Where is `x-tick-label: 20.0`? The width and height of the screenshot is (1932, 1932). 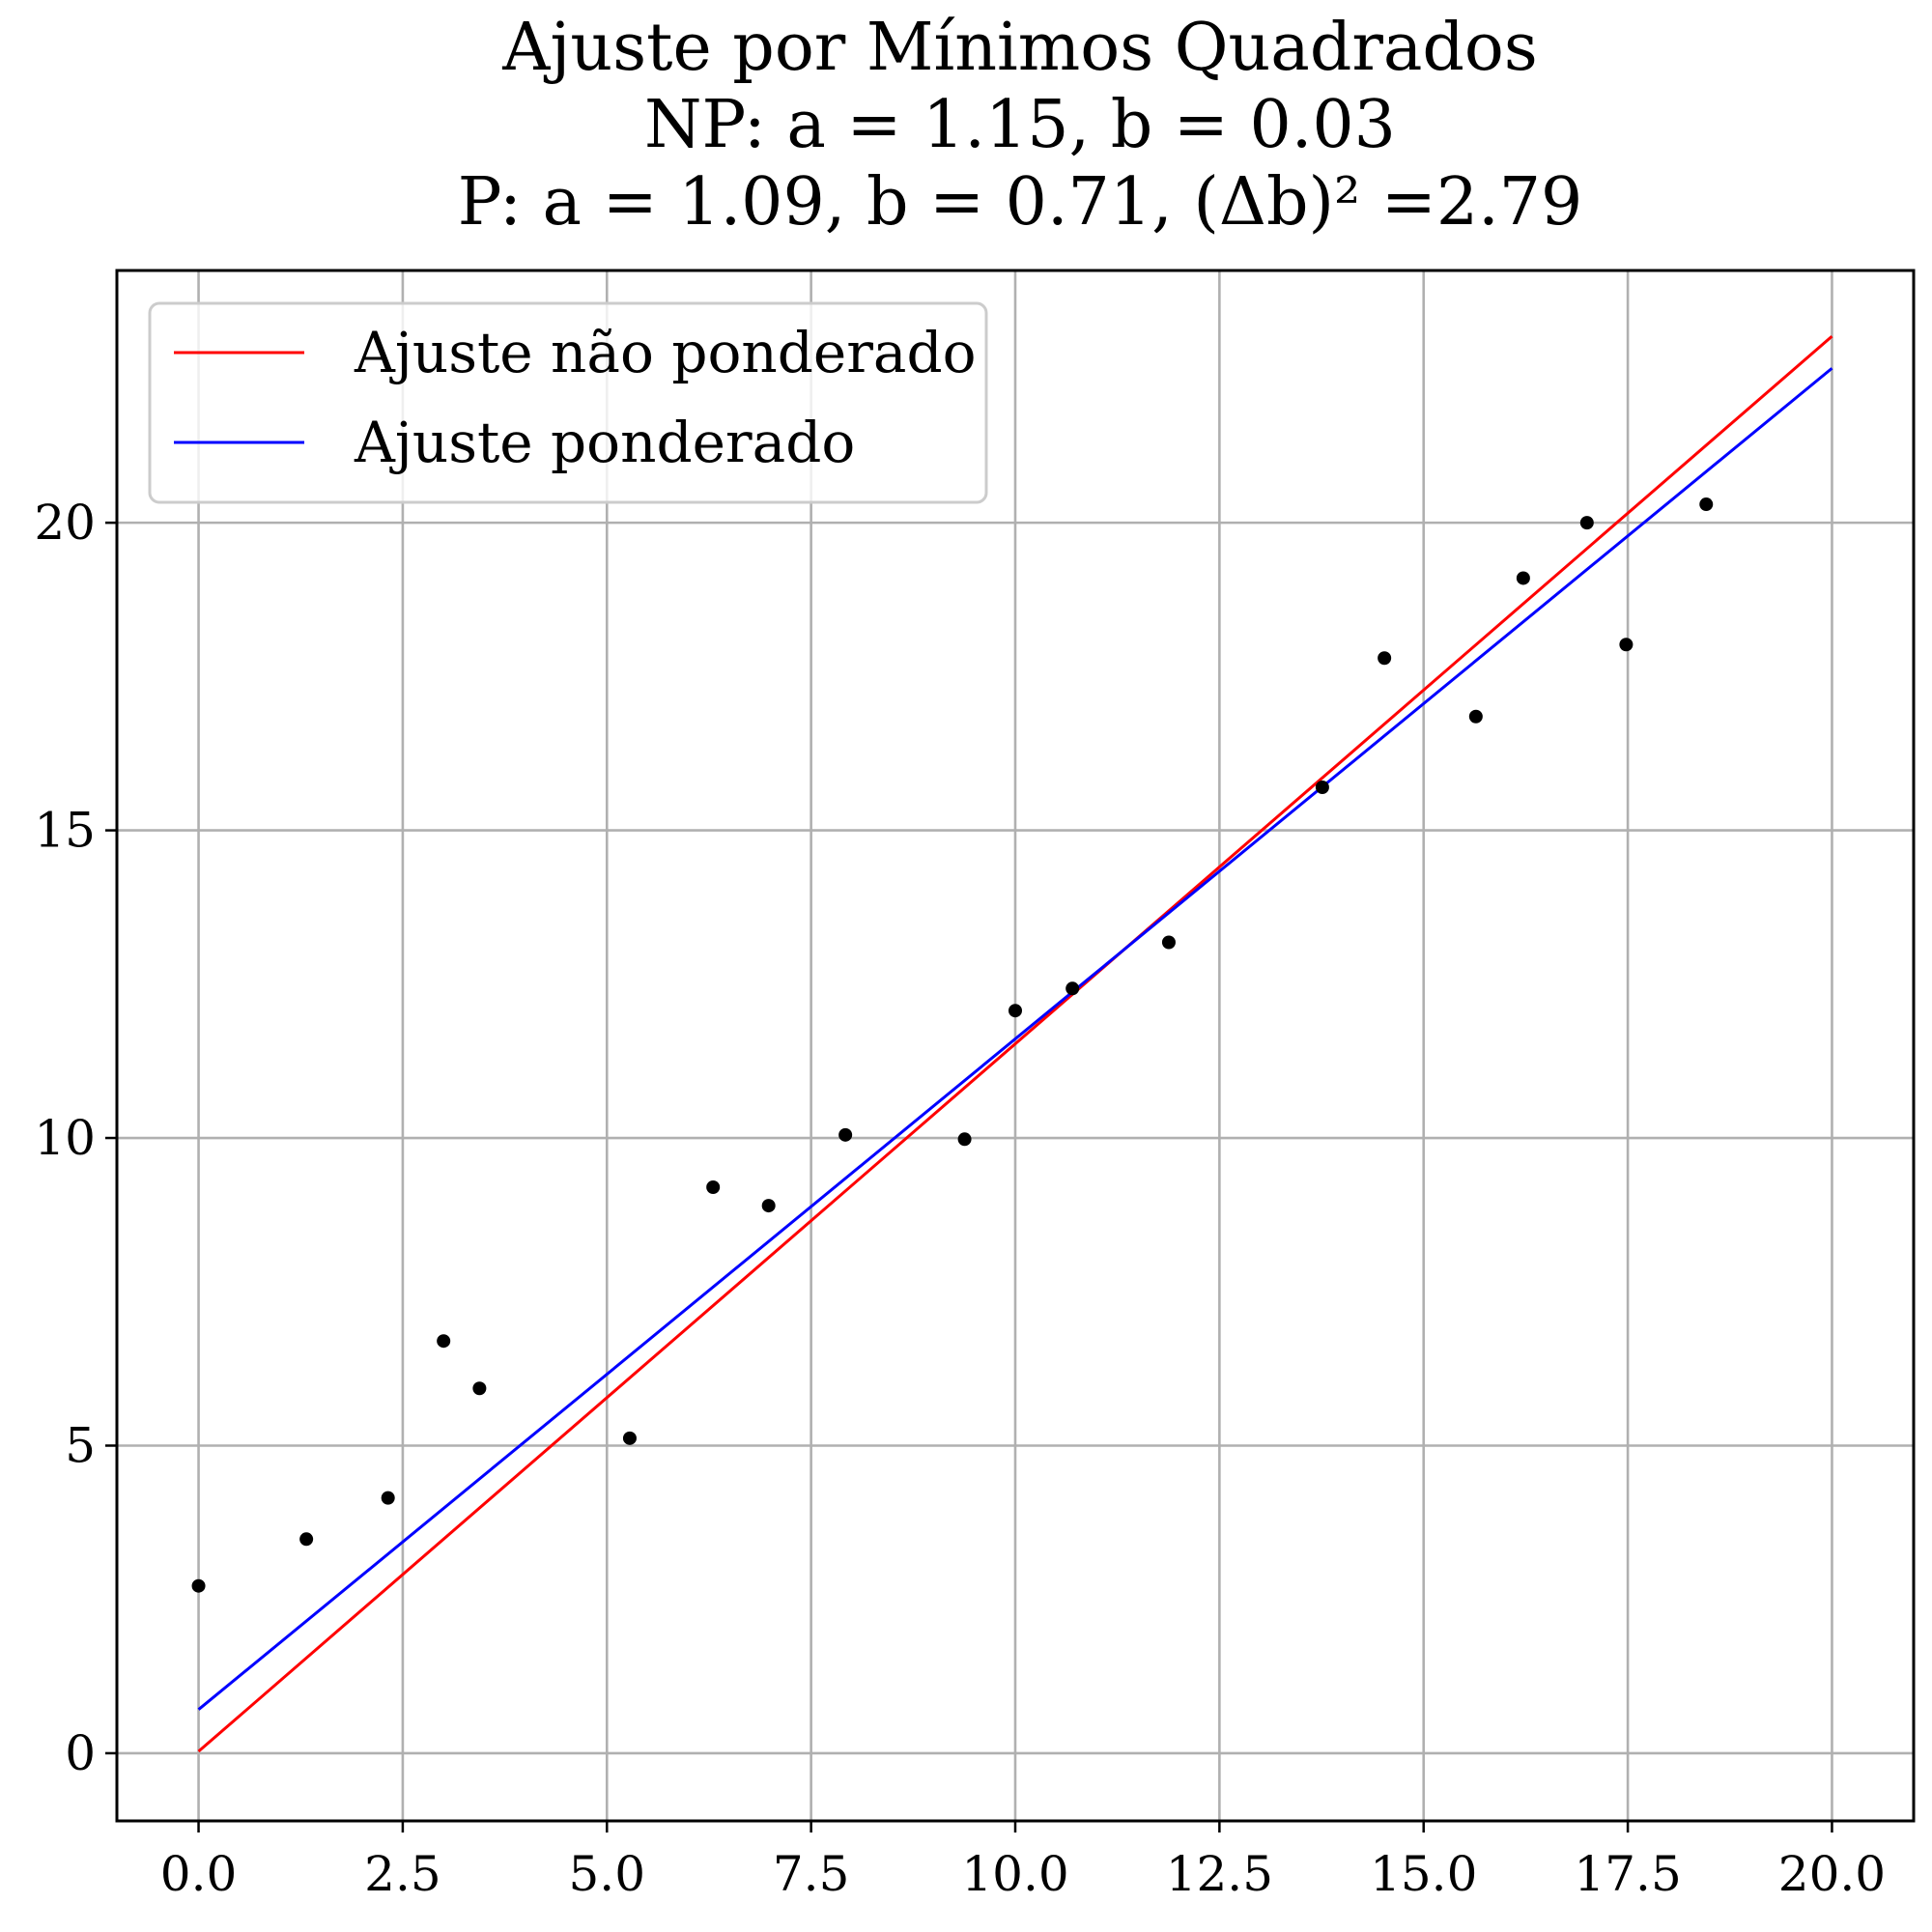 x-tick-label: 20.0 is located at coordinates (1832, 1874).